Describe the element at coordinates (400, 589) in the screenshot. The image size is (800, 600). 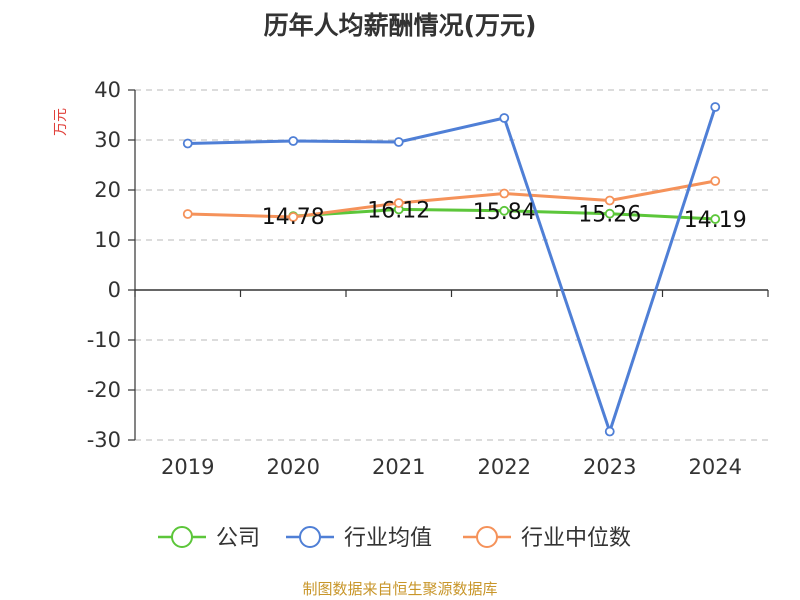
I see `data-source-note: 制图数据来自恒生聚源数据库` at that location.